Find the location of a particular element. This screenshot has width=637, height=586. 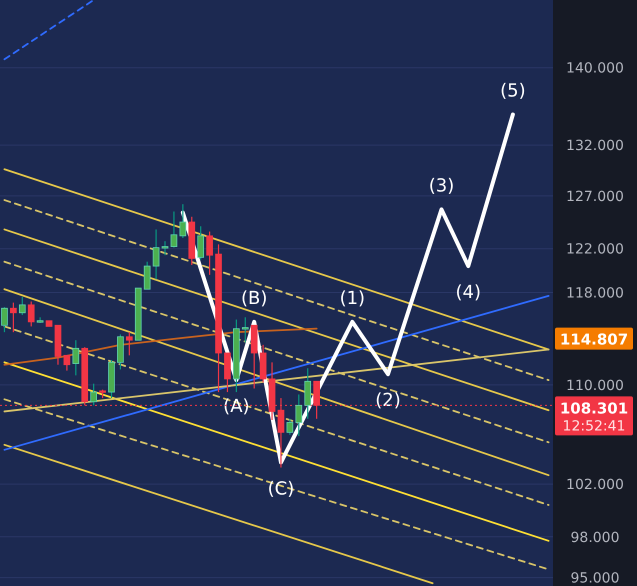

annotation: (B) is located at coordinates (254, 298).